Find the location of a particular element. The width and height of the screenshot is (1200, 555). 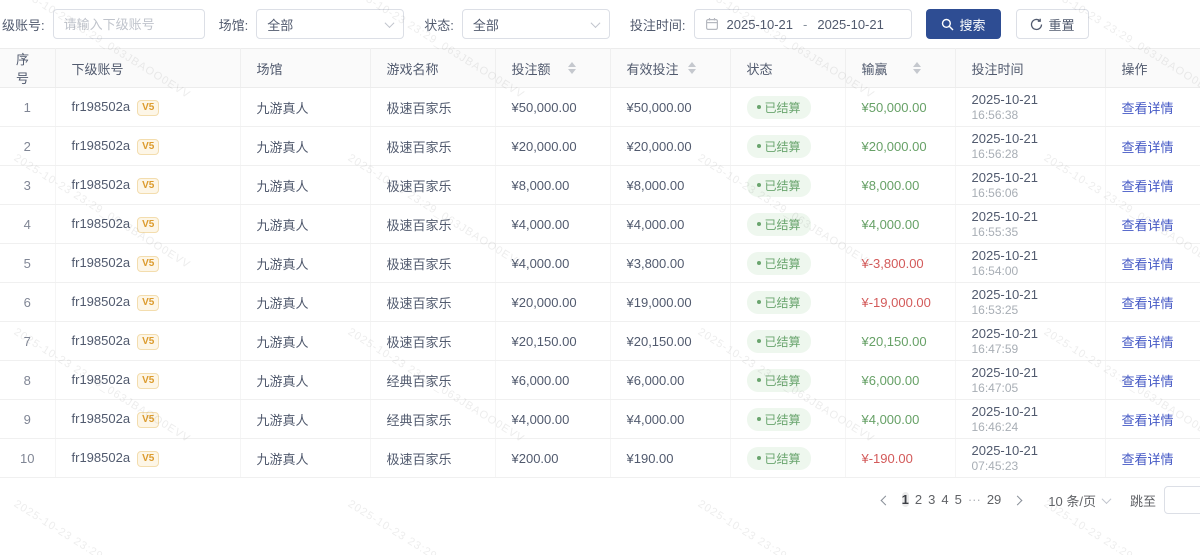

jump-to-page-input is located at coordinates (1182, 500).